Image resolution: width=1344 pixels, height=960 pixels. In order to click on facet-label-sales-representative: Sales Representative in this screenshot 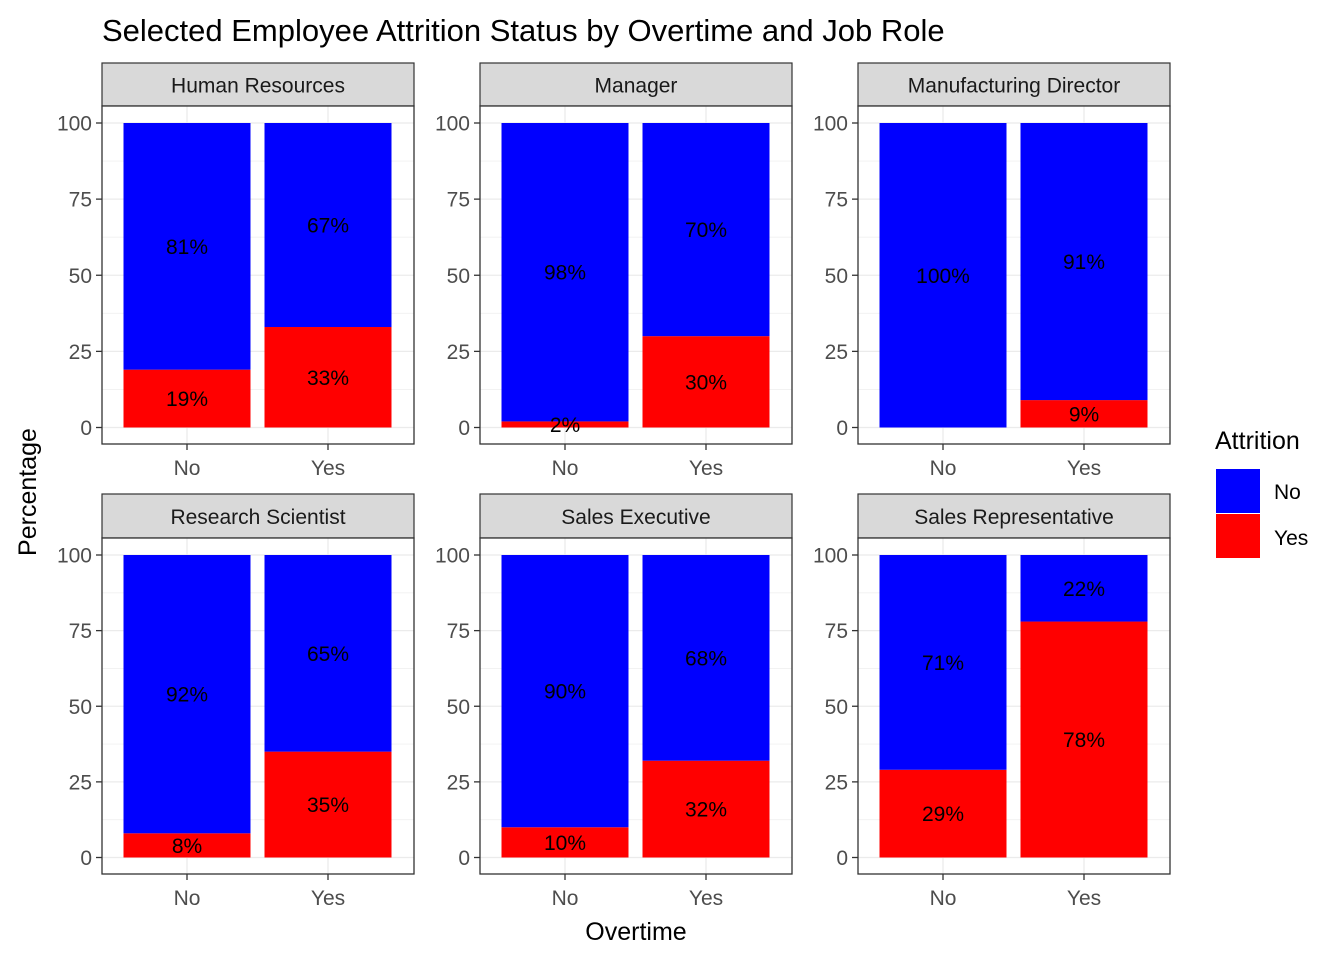, I will do `click(1014, 517)`.